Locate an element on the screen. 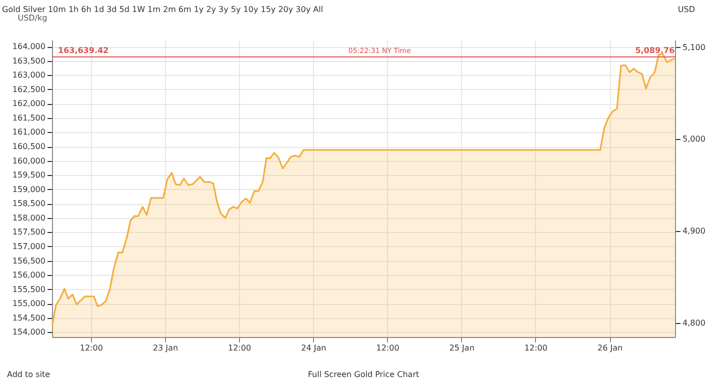 This screenshot has height=380, width=720. x-tick-label: 24 Jan is located at coordinates (313, 348).